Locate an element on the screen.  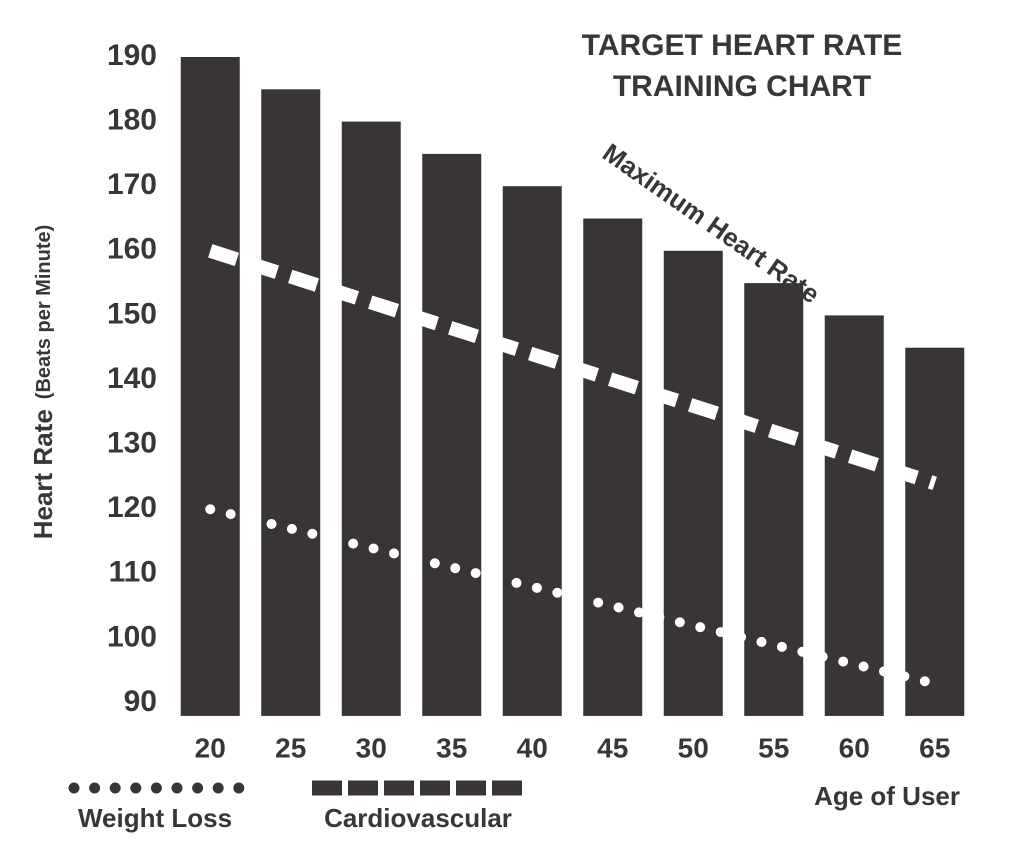
x-tick-label: 30 is located at coordinates (371, 747).